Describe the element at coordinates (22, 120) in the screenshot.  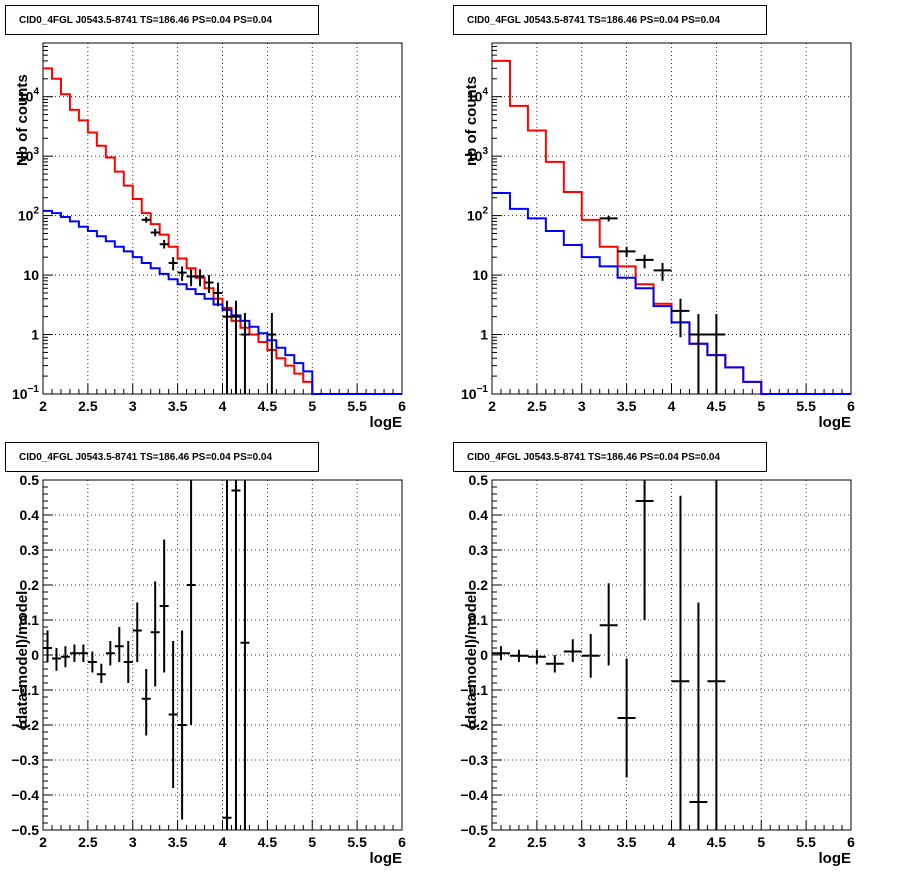
I see `y-axis-title: Nb of counts` at that location.